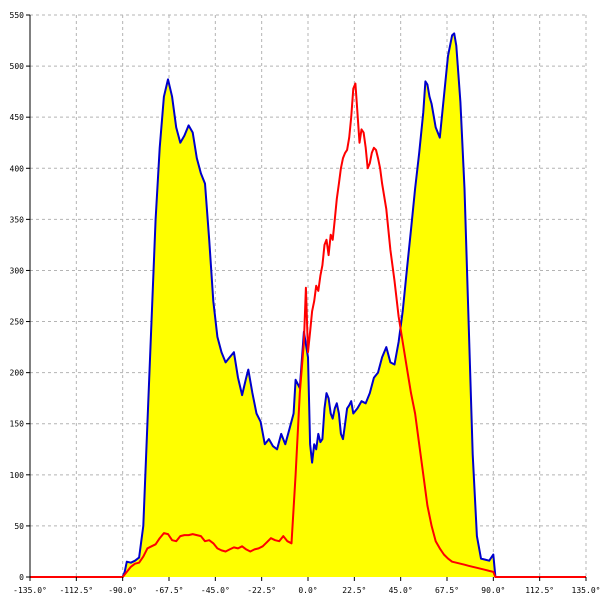 The height and width of the screenshot is (600, 600). I want to click on y-tick-label: 0, so click(21, 577).